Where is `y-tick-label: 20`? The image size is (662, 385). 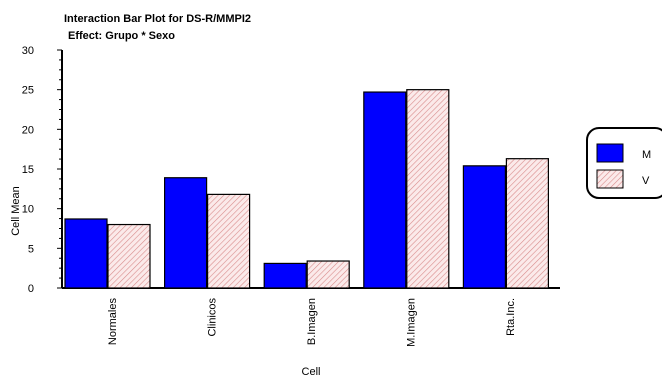
y-tick-label: 20 is located at coordinates (28, 130).